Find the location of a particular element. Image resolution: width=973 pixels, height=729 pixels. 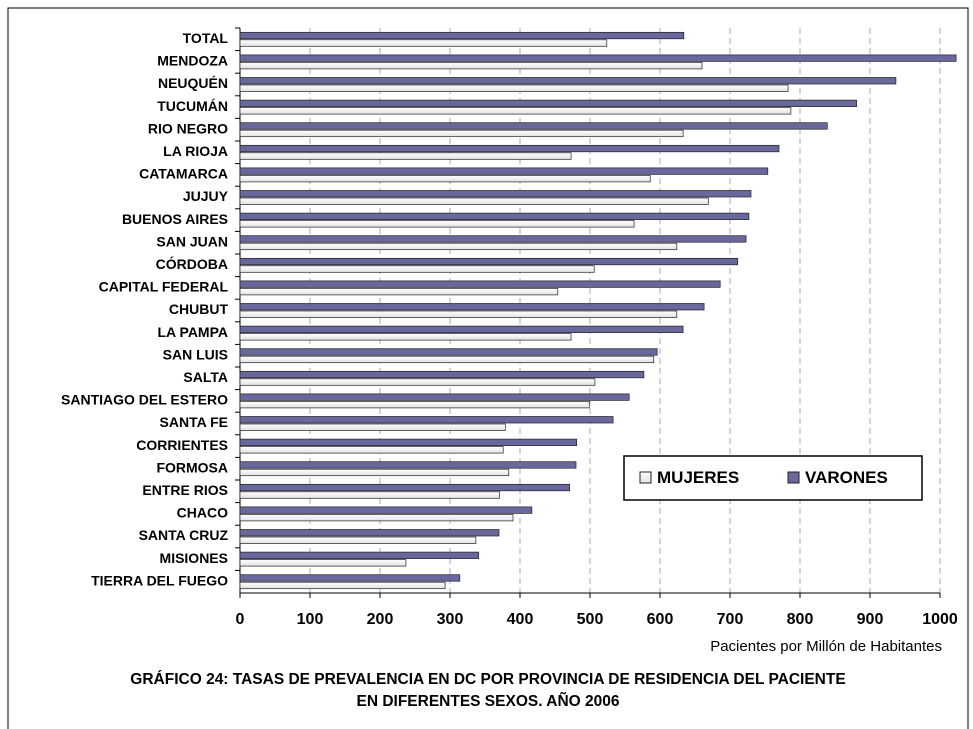

x-tick-label: 100 is located at coordinates (310, 619).